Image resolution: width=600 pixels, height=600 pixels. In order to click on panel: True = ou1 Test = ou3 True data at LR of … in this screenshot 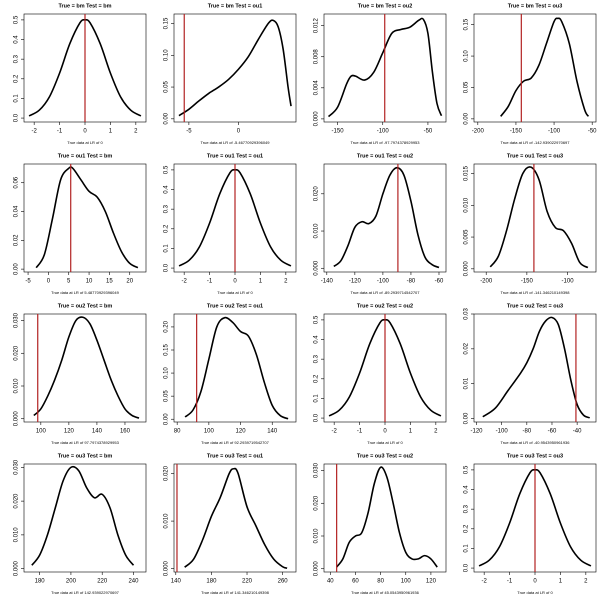, I will do `click(530, 224)`.